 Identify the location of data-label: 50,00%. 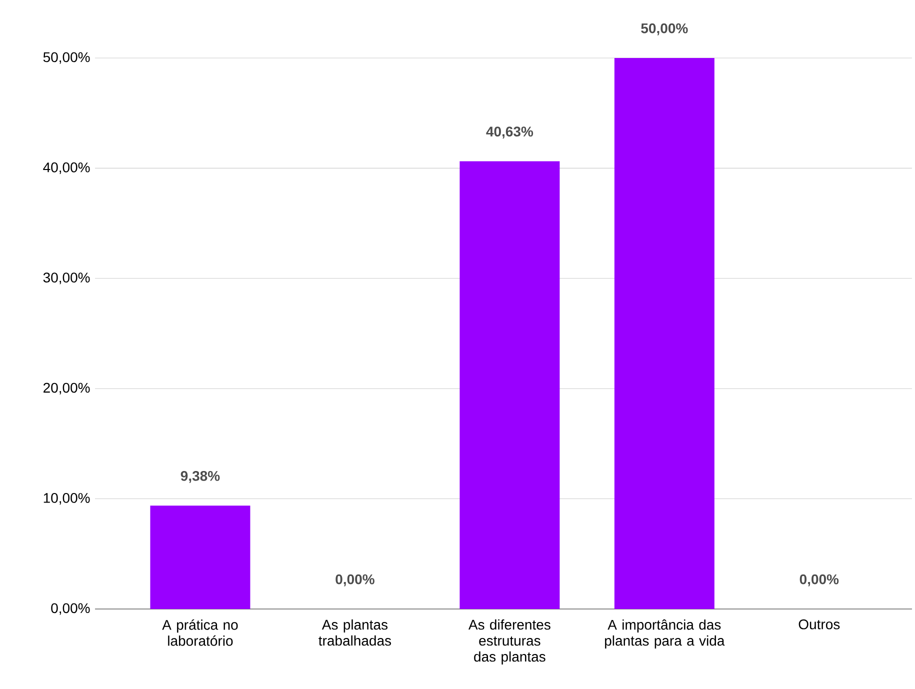
(664, 29).